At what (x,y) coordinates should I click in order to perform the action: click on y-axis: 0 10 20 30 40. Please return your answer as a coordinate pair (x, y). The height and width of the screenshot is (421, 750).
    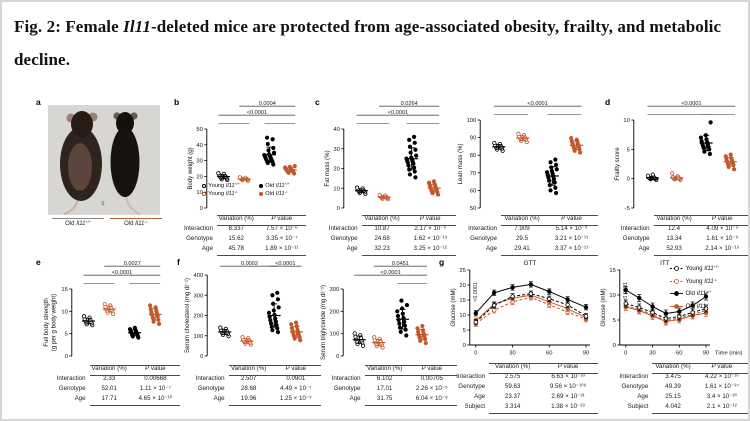
    Looking at the image, I should click on (339, 169).